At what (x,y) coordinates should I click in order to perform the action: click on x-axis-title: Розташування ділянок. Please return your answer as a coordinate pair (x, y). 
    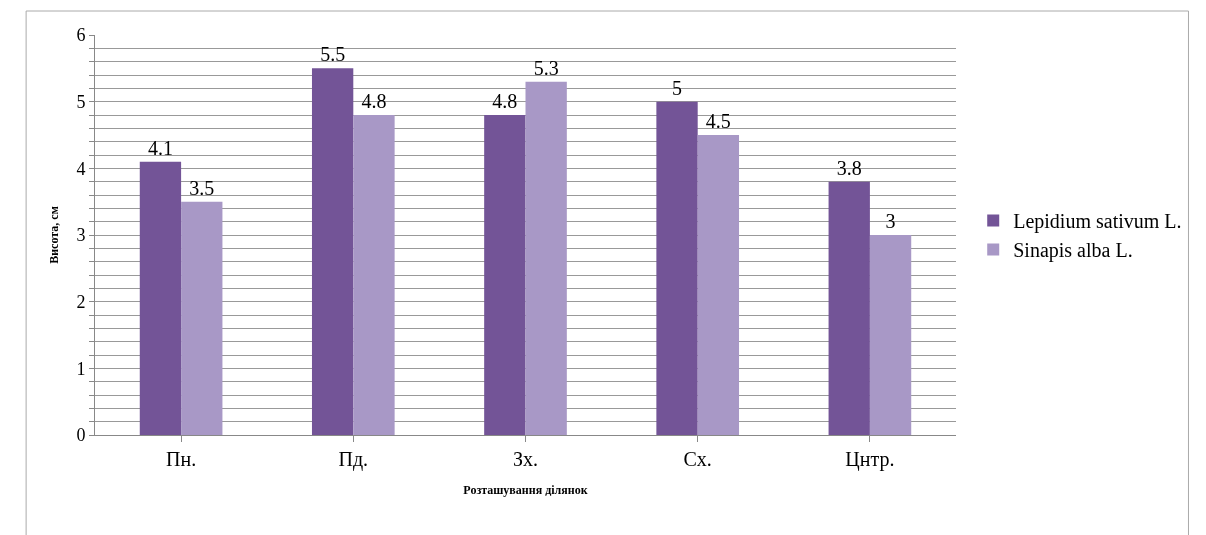
    Looking at the image, I should click on (525, 489).